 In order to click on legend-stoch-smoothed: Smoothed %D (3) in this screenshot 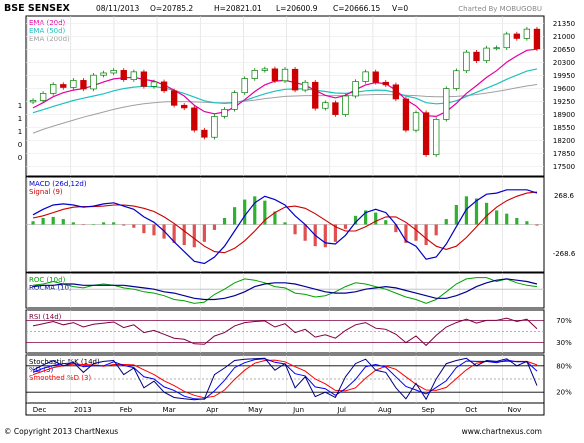, I will do `click(60, 378)`.